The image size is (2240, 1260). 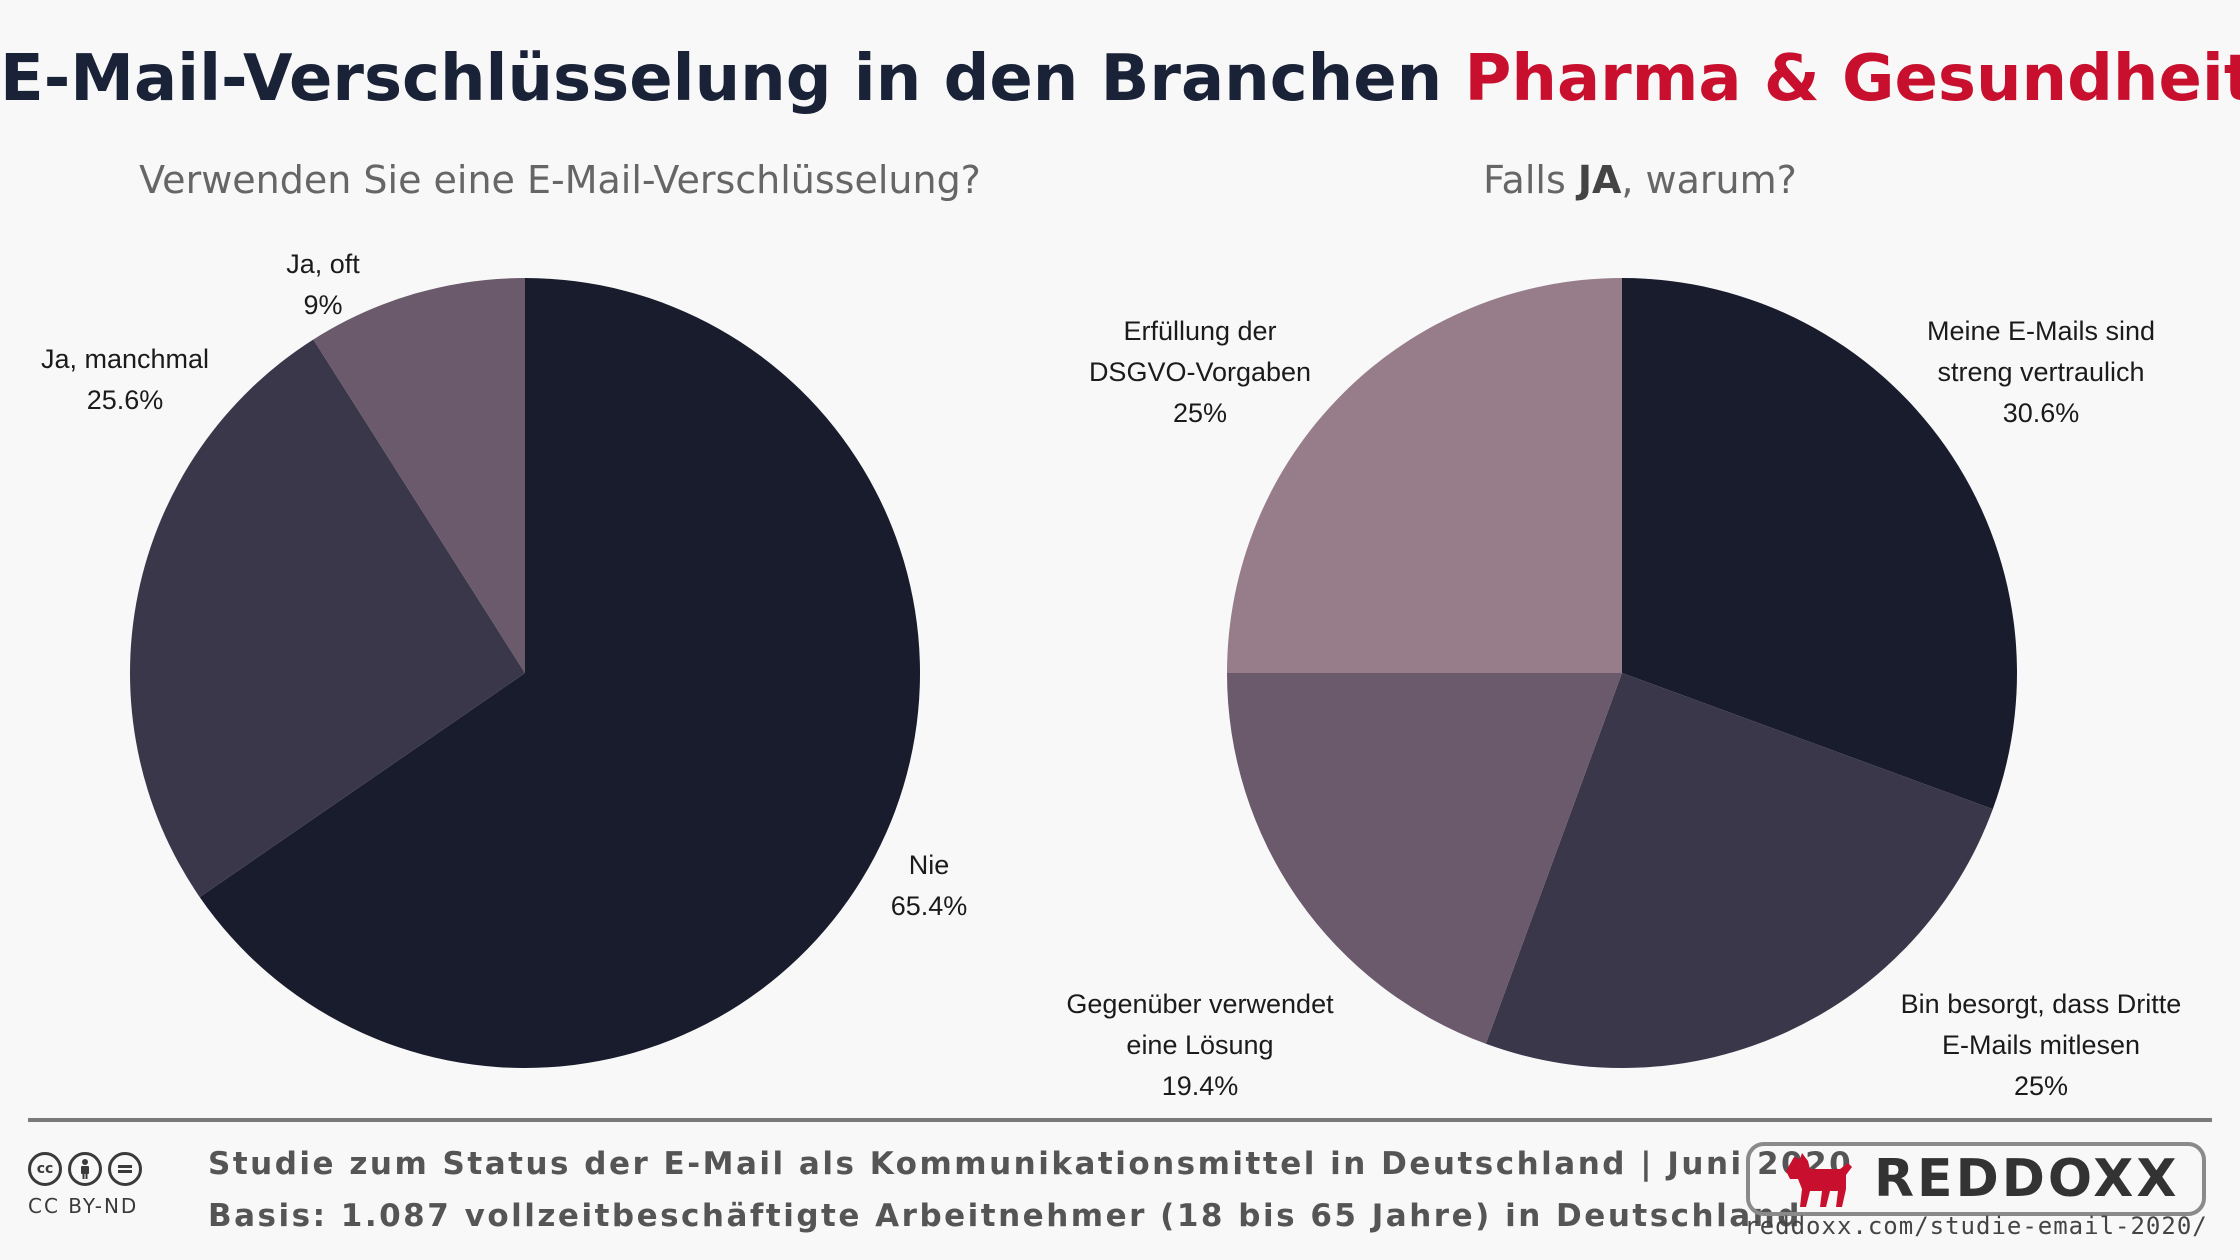 What do you see at coordinates (1976, 1226) in the screenshot?
I see `study-url-link: reddoxx.com/studie-email-2020/` at bounding box center [1976, 1226].